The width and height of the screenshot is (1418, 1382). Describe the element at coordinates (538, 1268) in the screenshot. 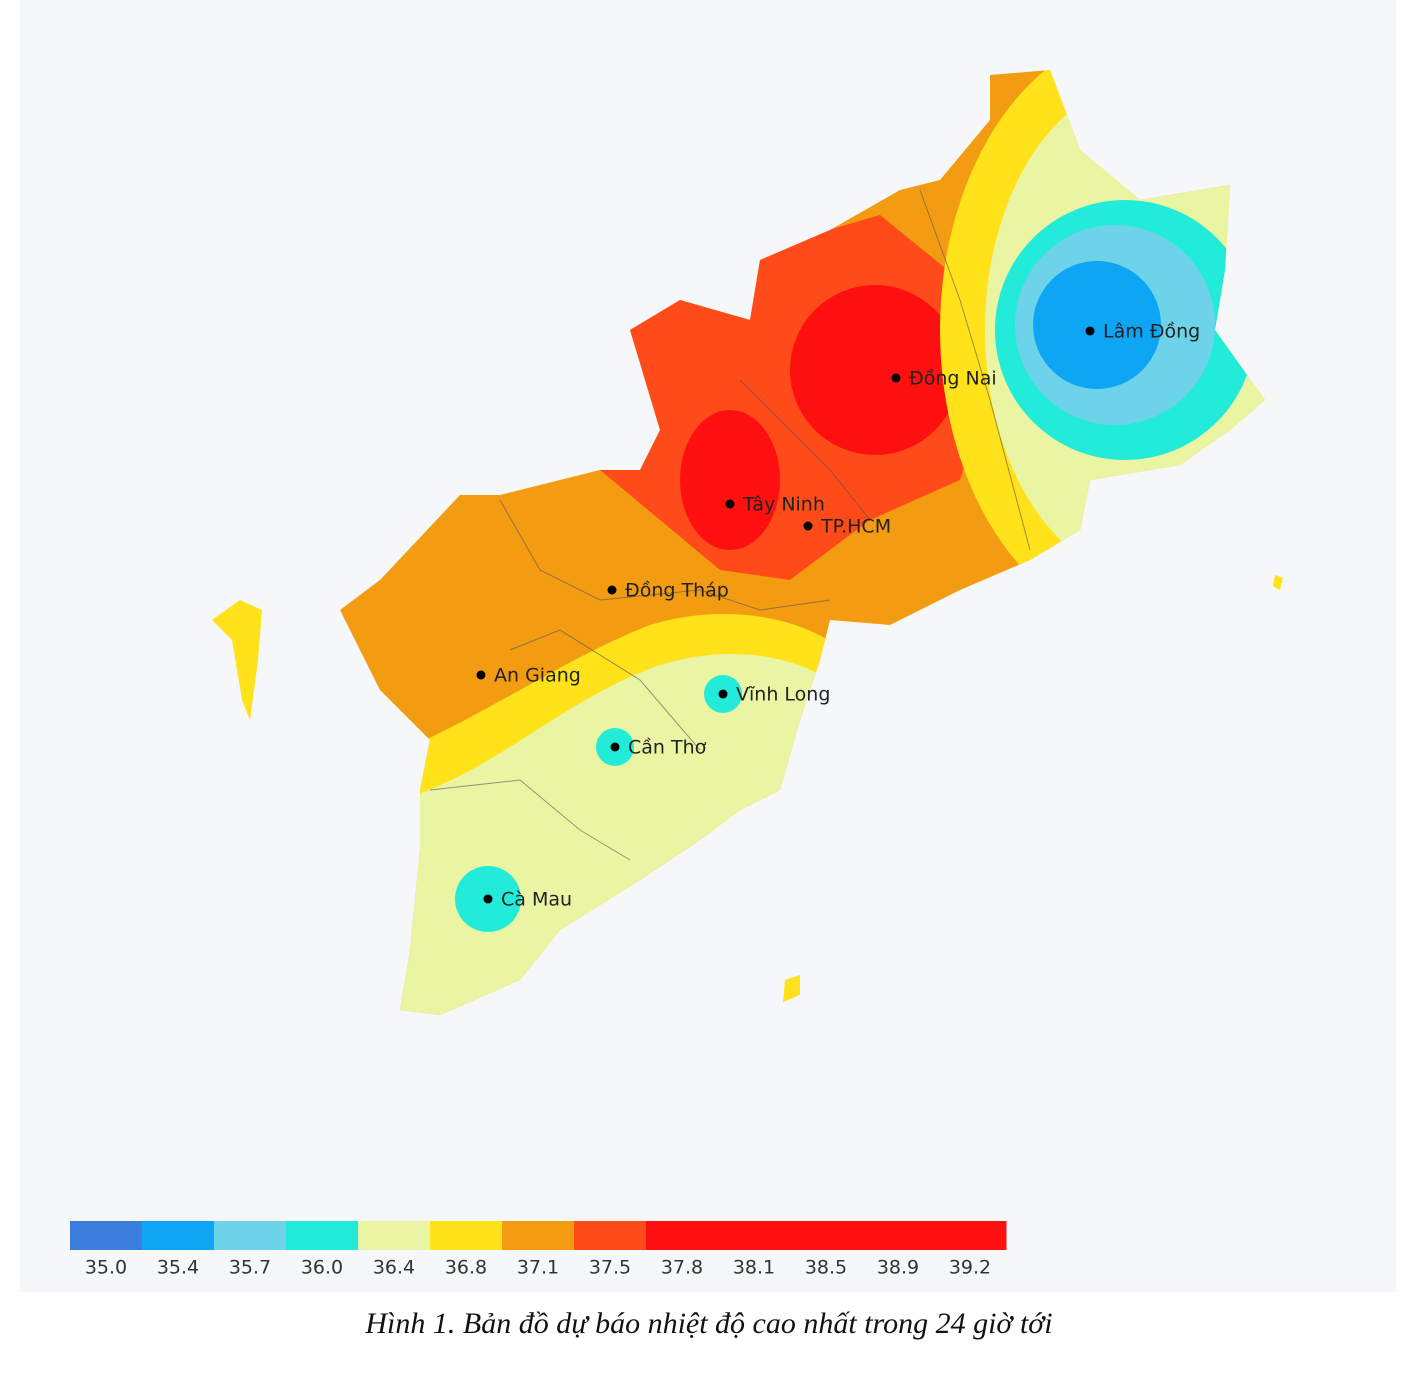

I see `legend-label: 37.1` at that location.